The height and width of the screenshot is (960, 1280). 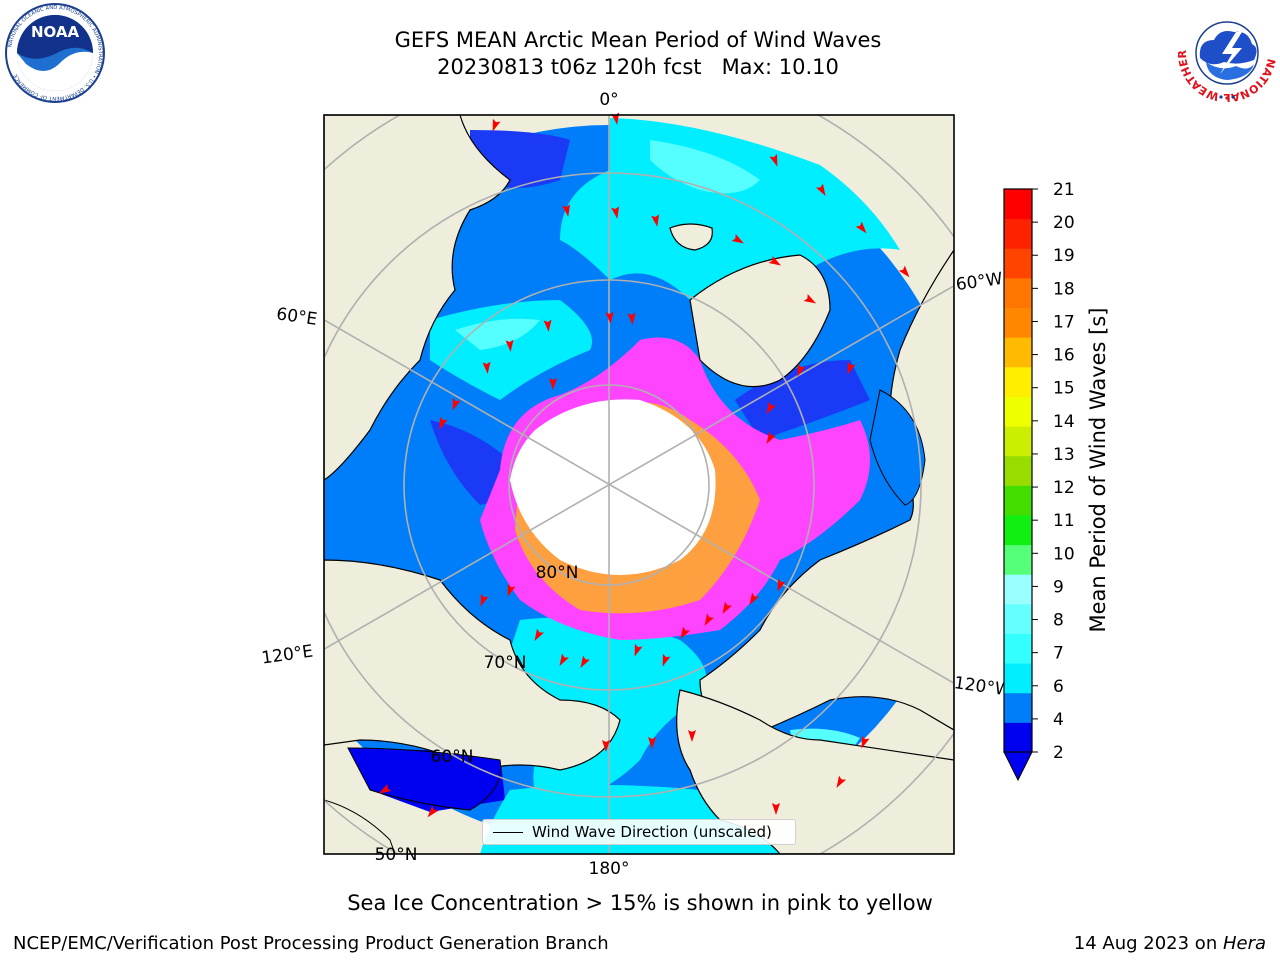 I want to click on colorbar-frame, so click(x=1018, y=470).